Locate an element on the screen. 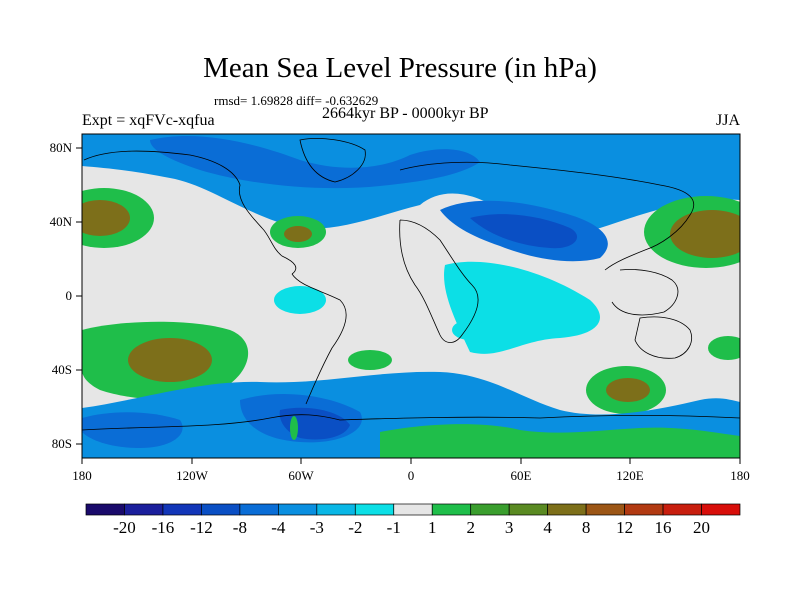 This screenshot has width=800, height=600. colorbar-label: 2 is located at coordinates (470, 527).